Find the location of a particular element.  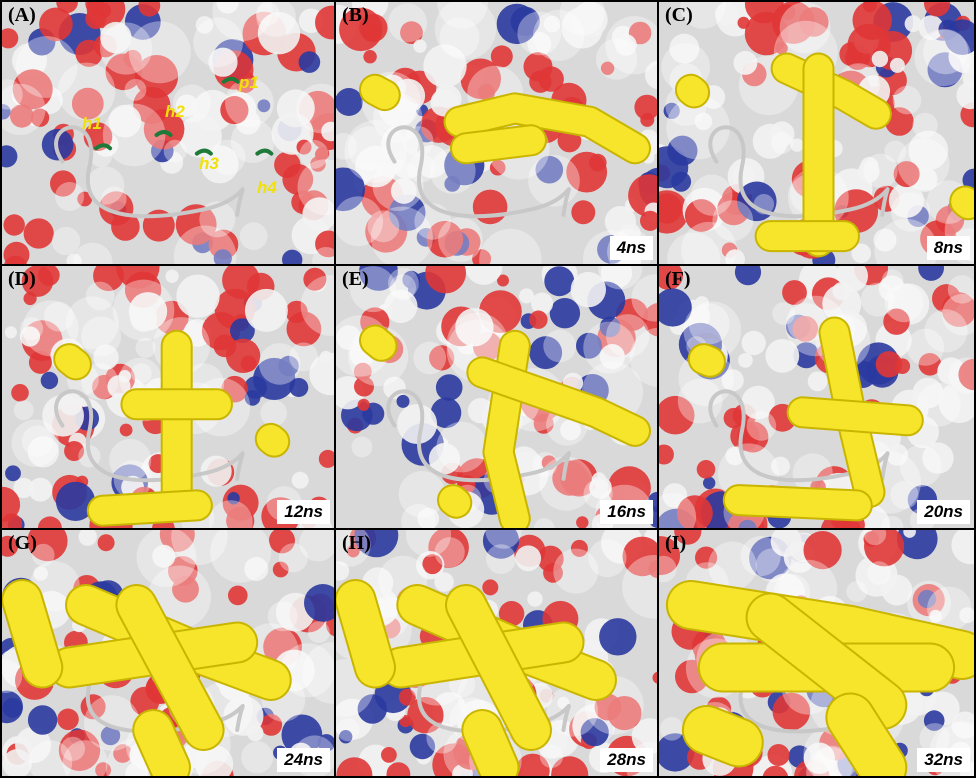

site-label-h1: h1 is located at coordinates (92, 123).